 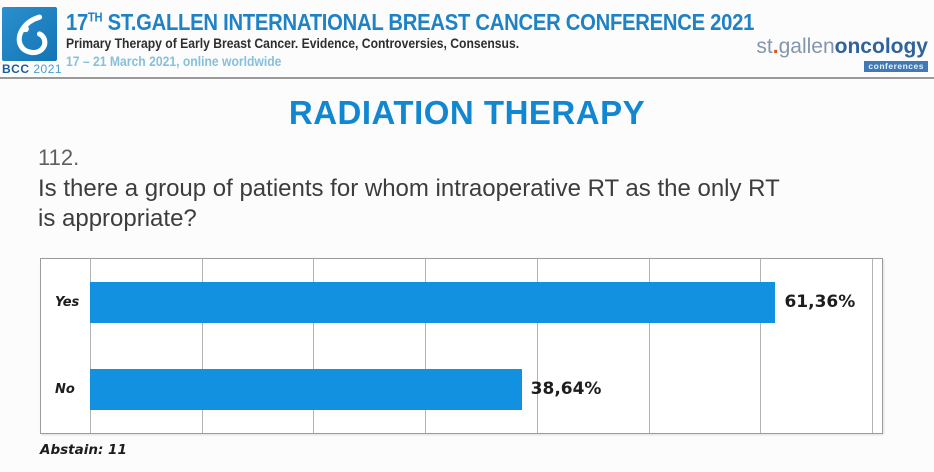 I want to click on logo-oncology: oncology, so click(x=881, y=46).